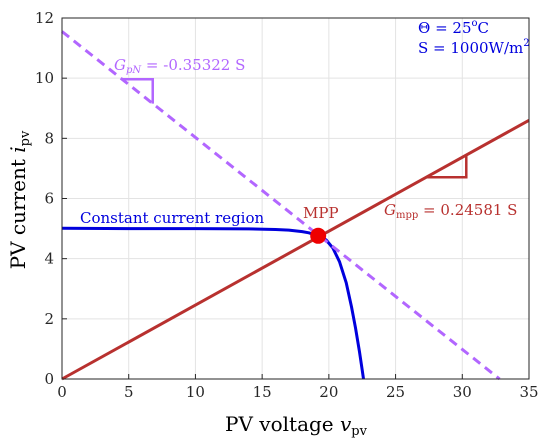 The image size is (550, 448). I want to click on x-tick-label: 10, so click(195, 392).